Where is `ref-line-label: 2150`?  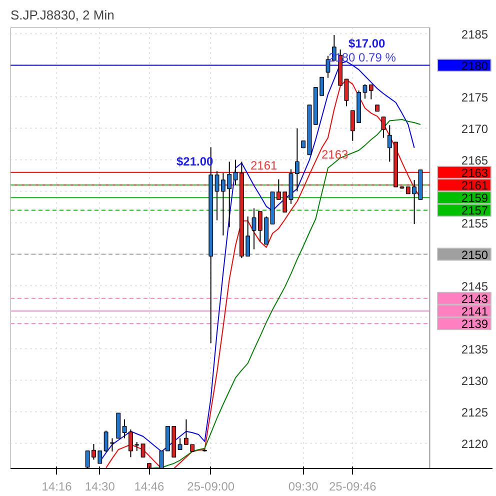
ref-line-label: 2150 is located at coordinates (474, 255).